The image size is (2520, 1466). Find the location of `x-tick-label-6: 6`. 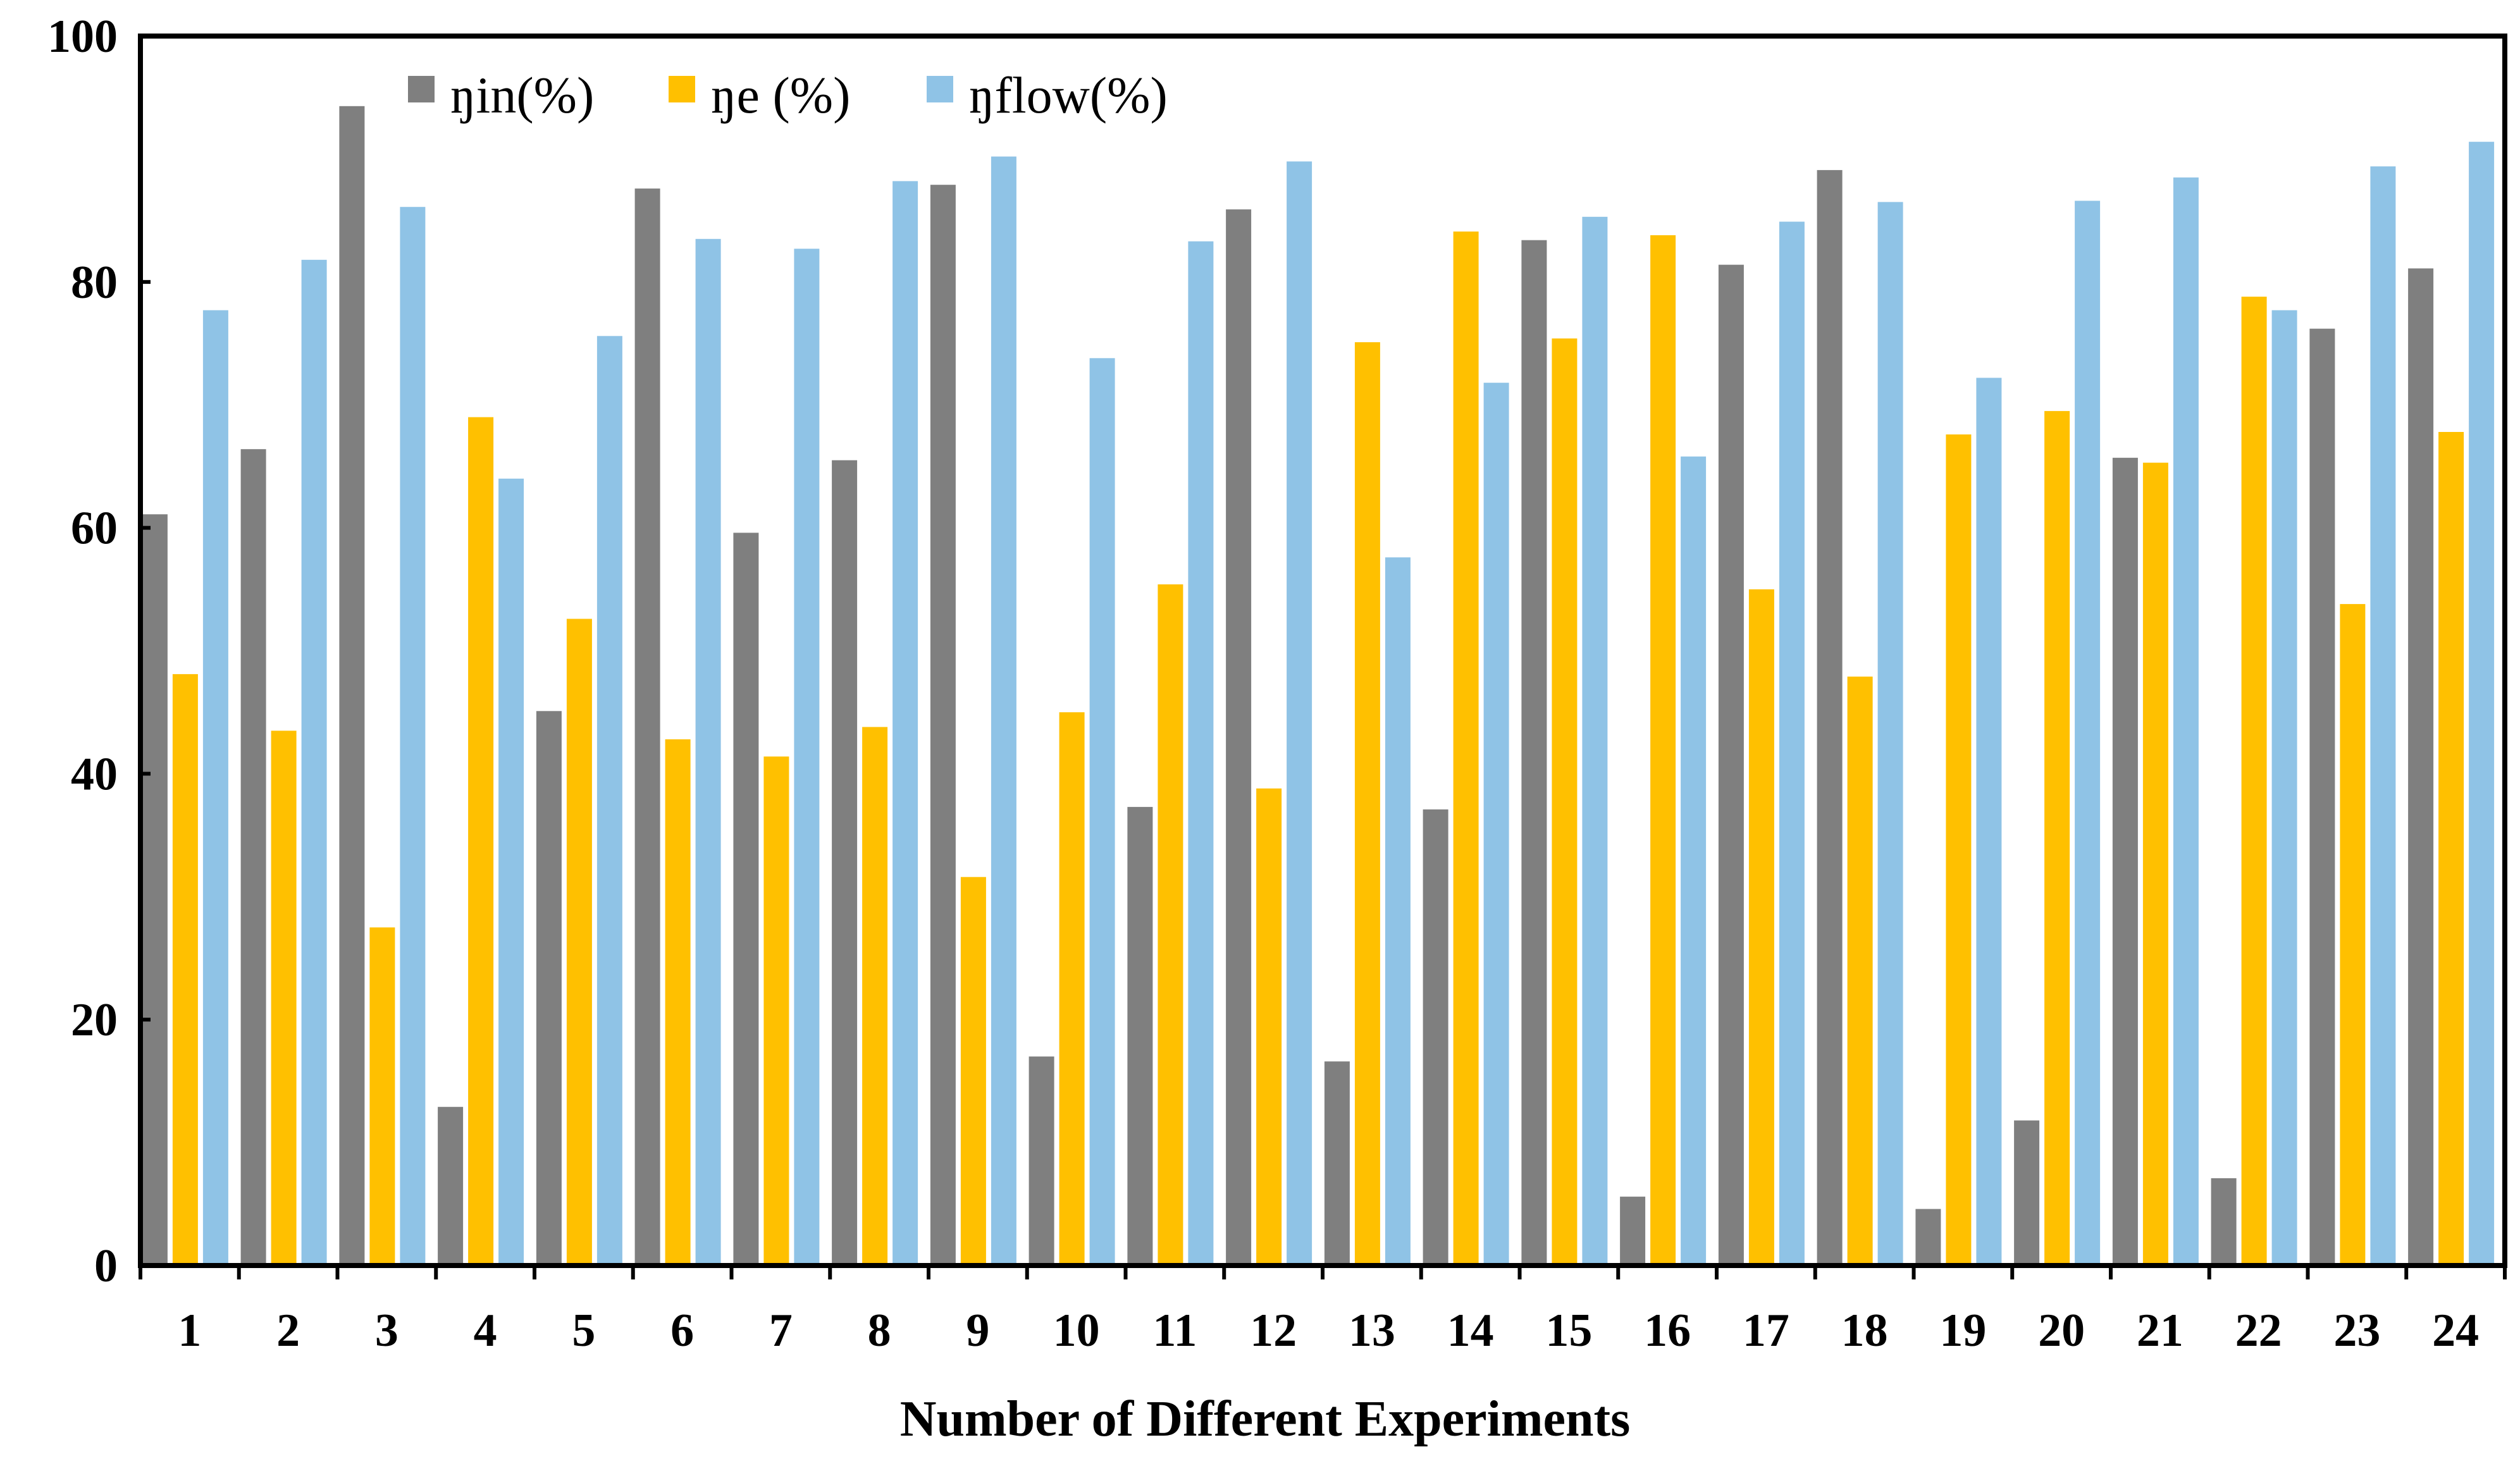

x-tick-label-6: 6 is located at coordinates (682, 1331).